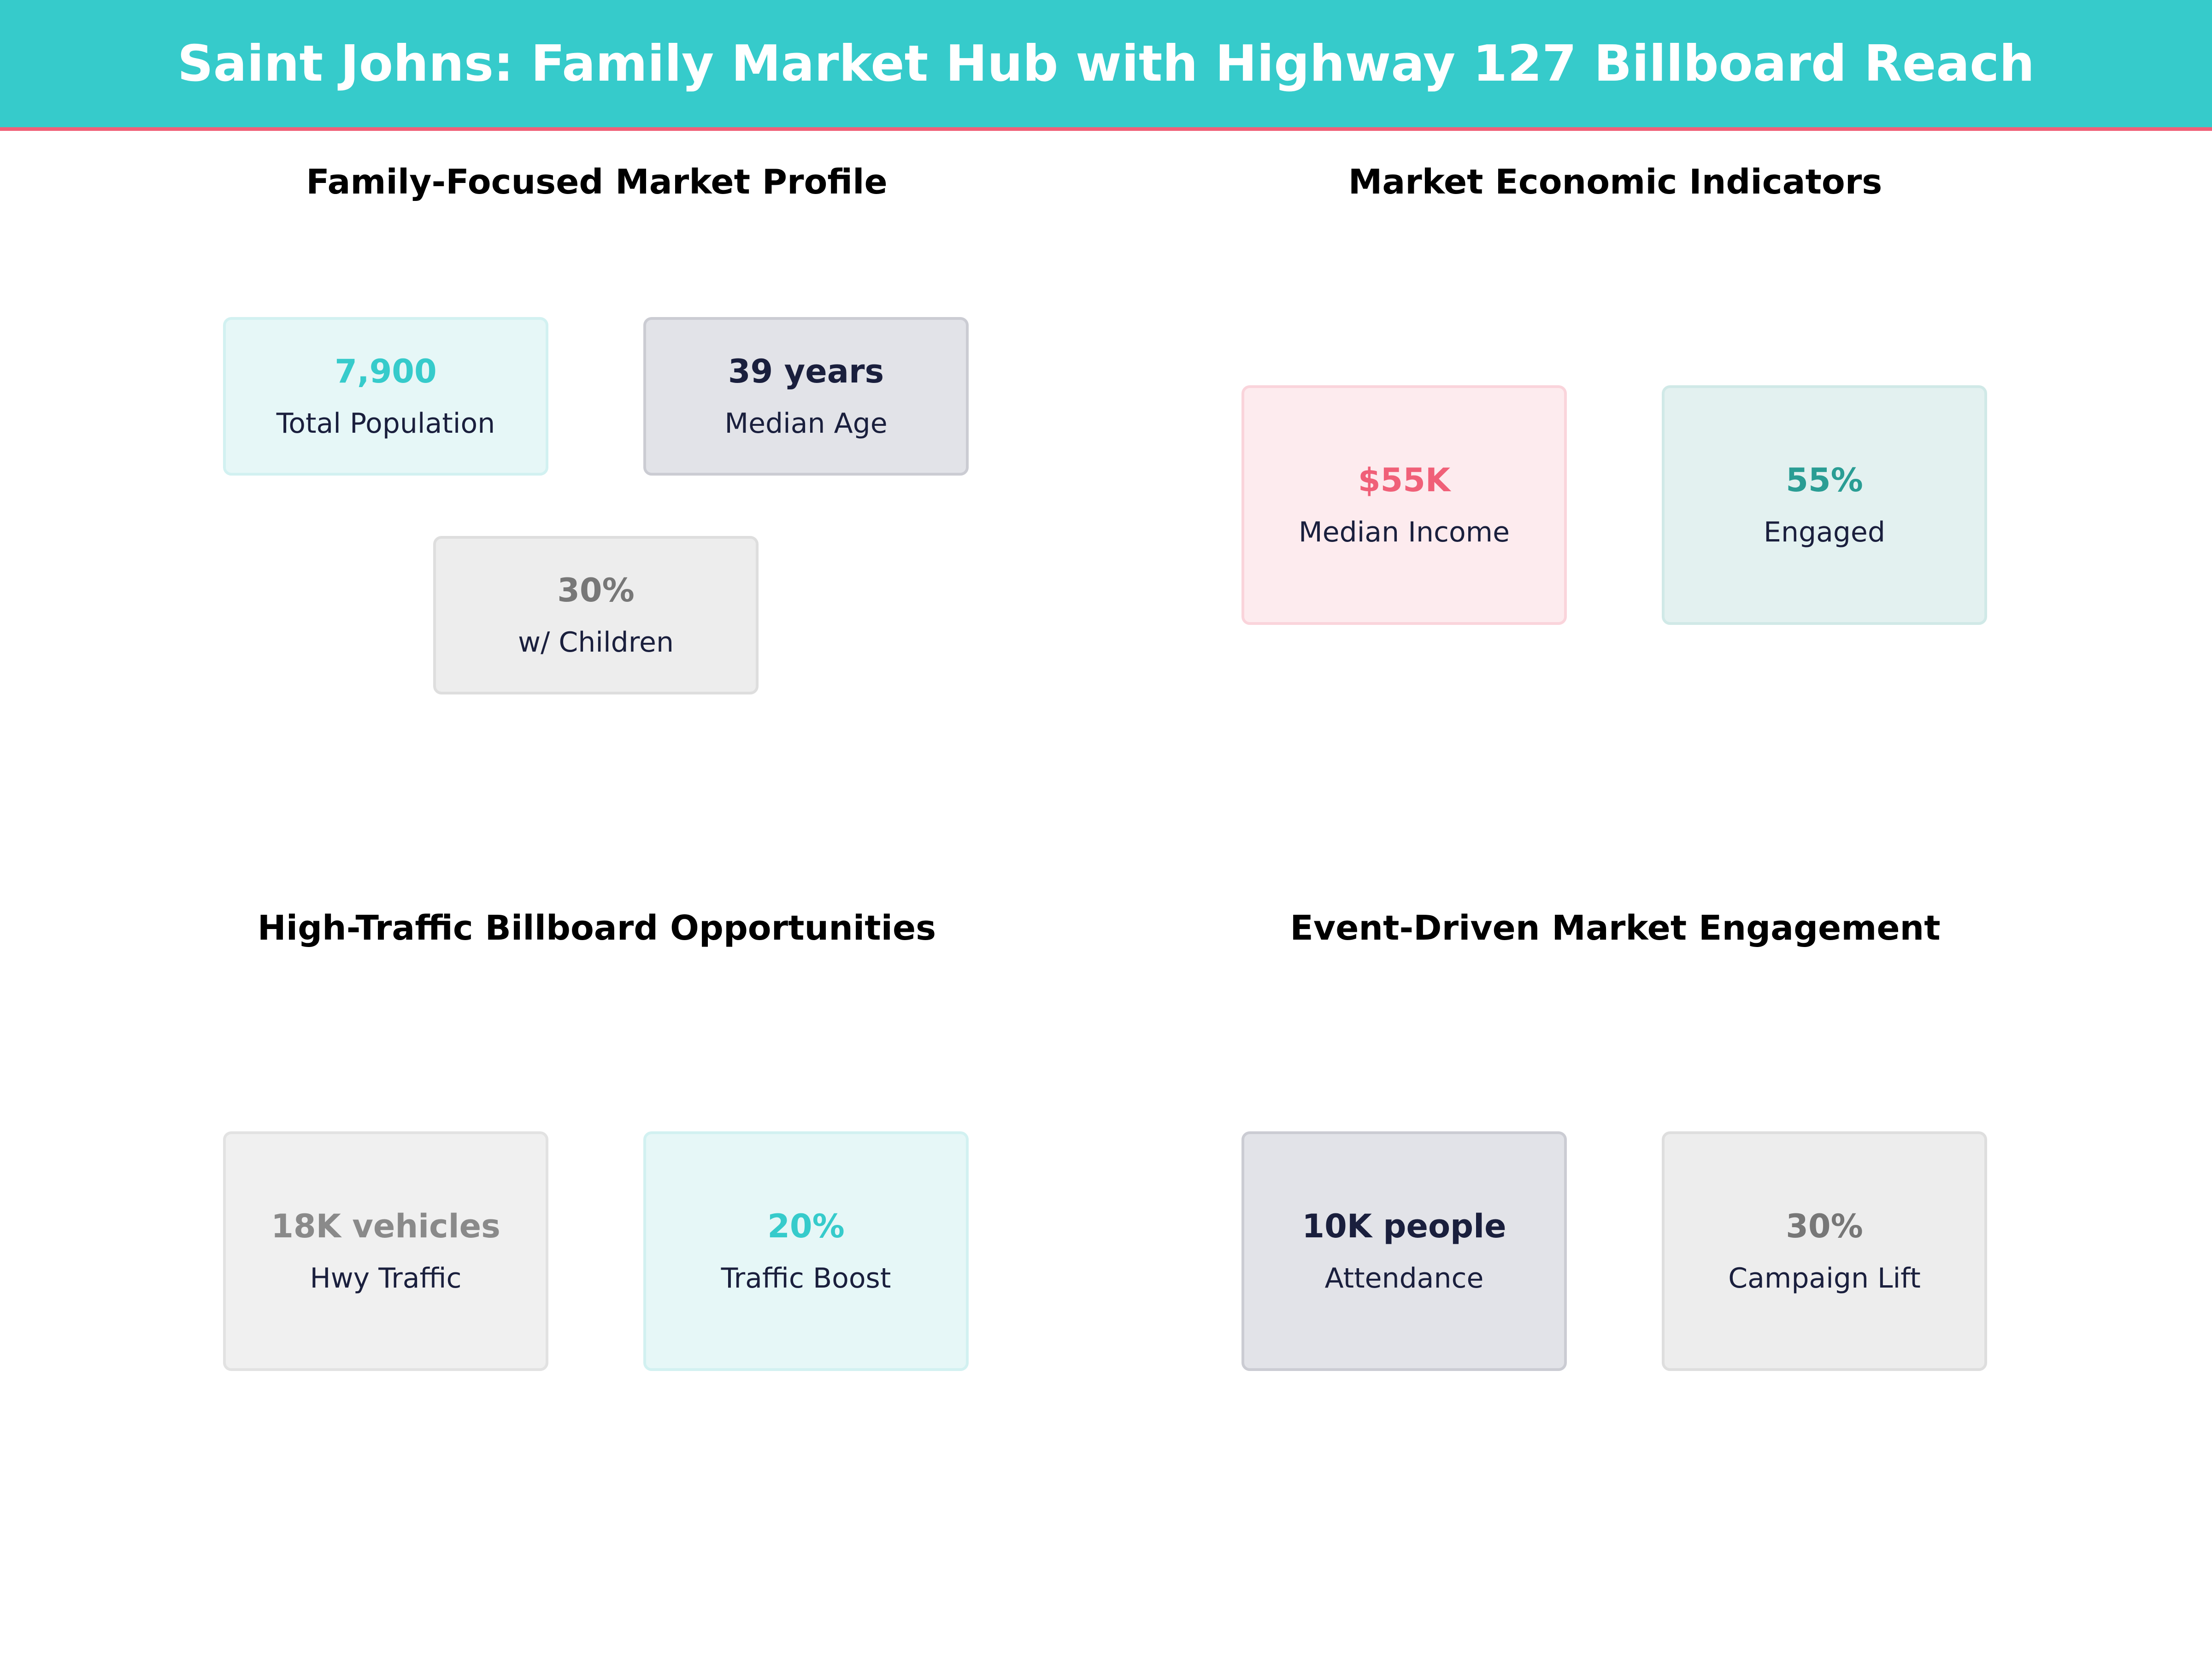 This screenshot has height=1659, width=2212. Describe the element at coordinates (386, 371) in the screenshot. I see `stat-value: 7,900` at that location.